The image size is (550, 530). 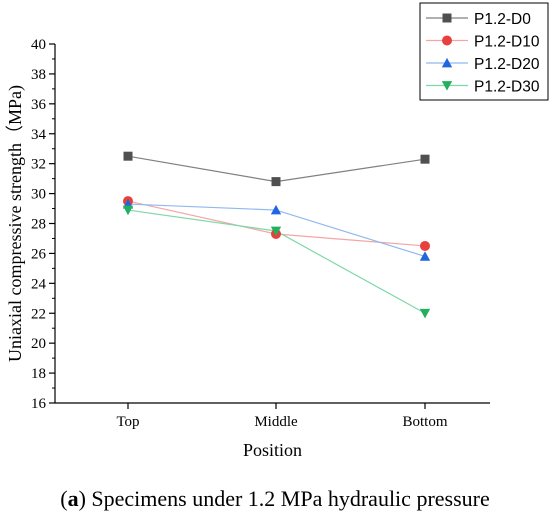 I want to click on y-tick-label: 18, so click(x=38, y=374).